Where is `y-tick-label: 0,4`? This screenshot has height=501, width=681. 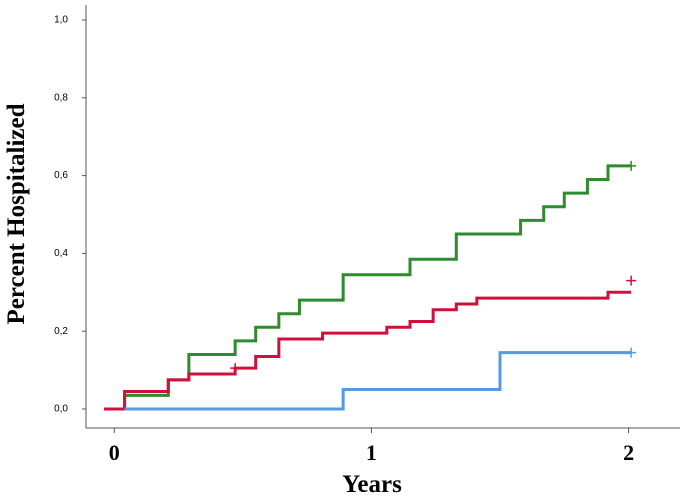 y-tick-label: 0,4 is located at coordinates (61, 253).